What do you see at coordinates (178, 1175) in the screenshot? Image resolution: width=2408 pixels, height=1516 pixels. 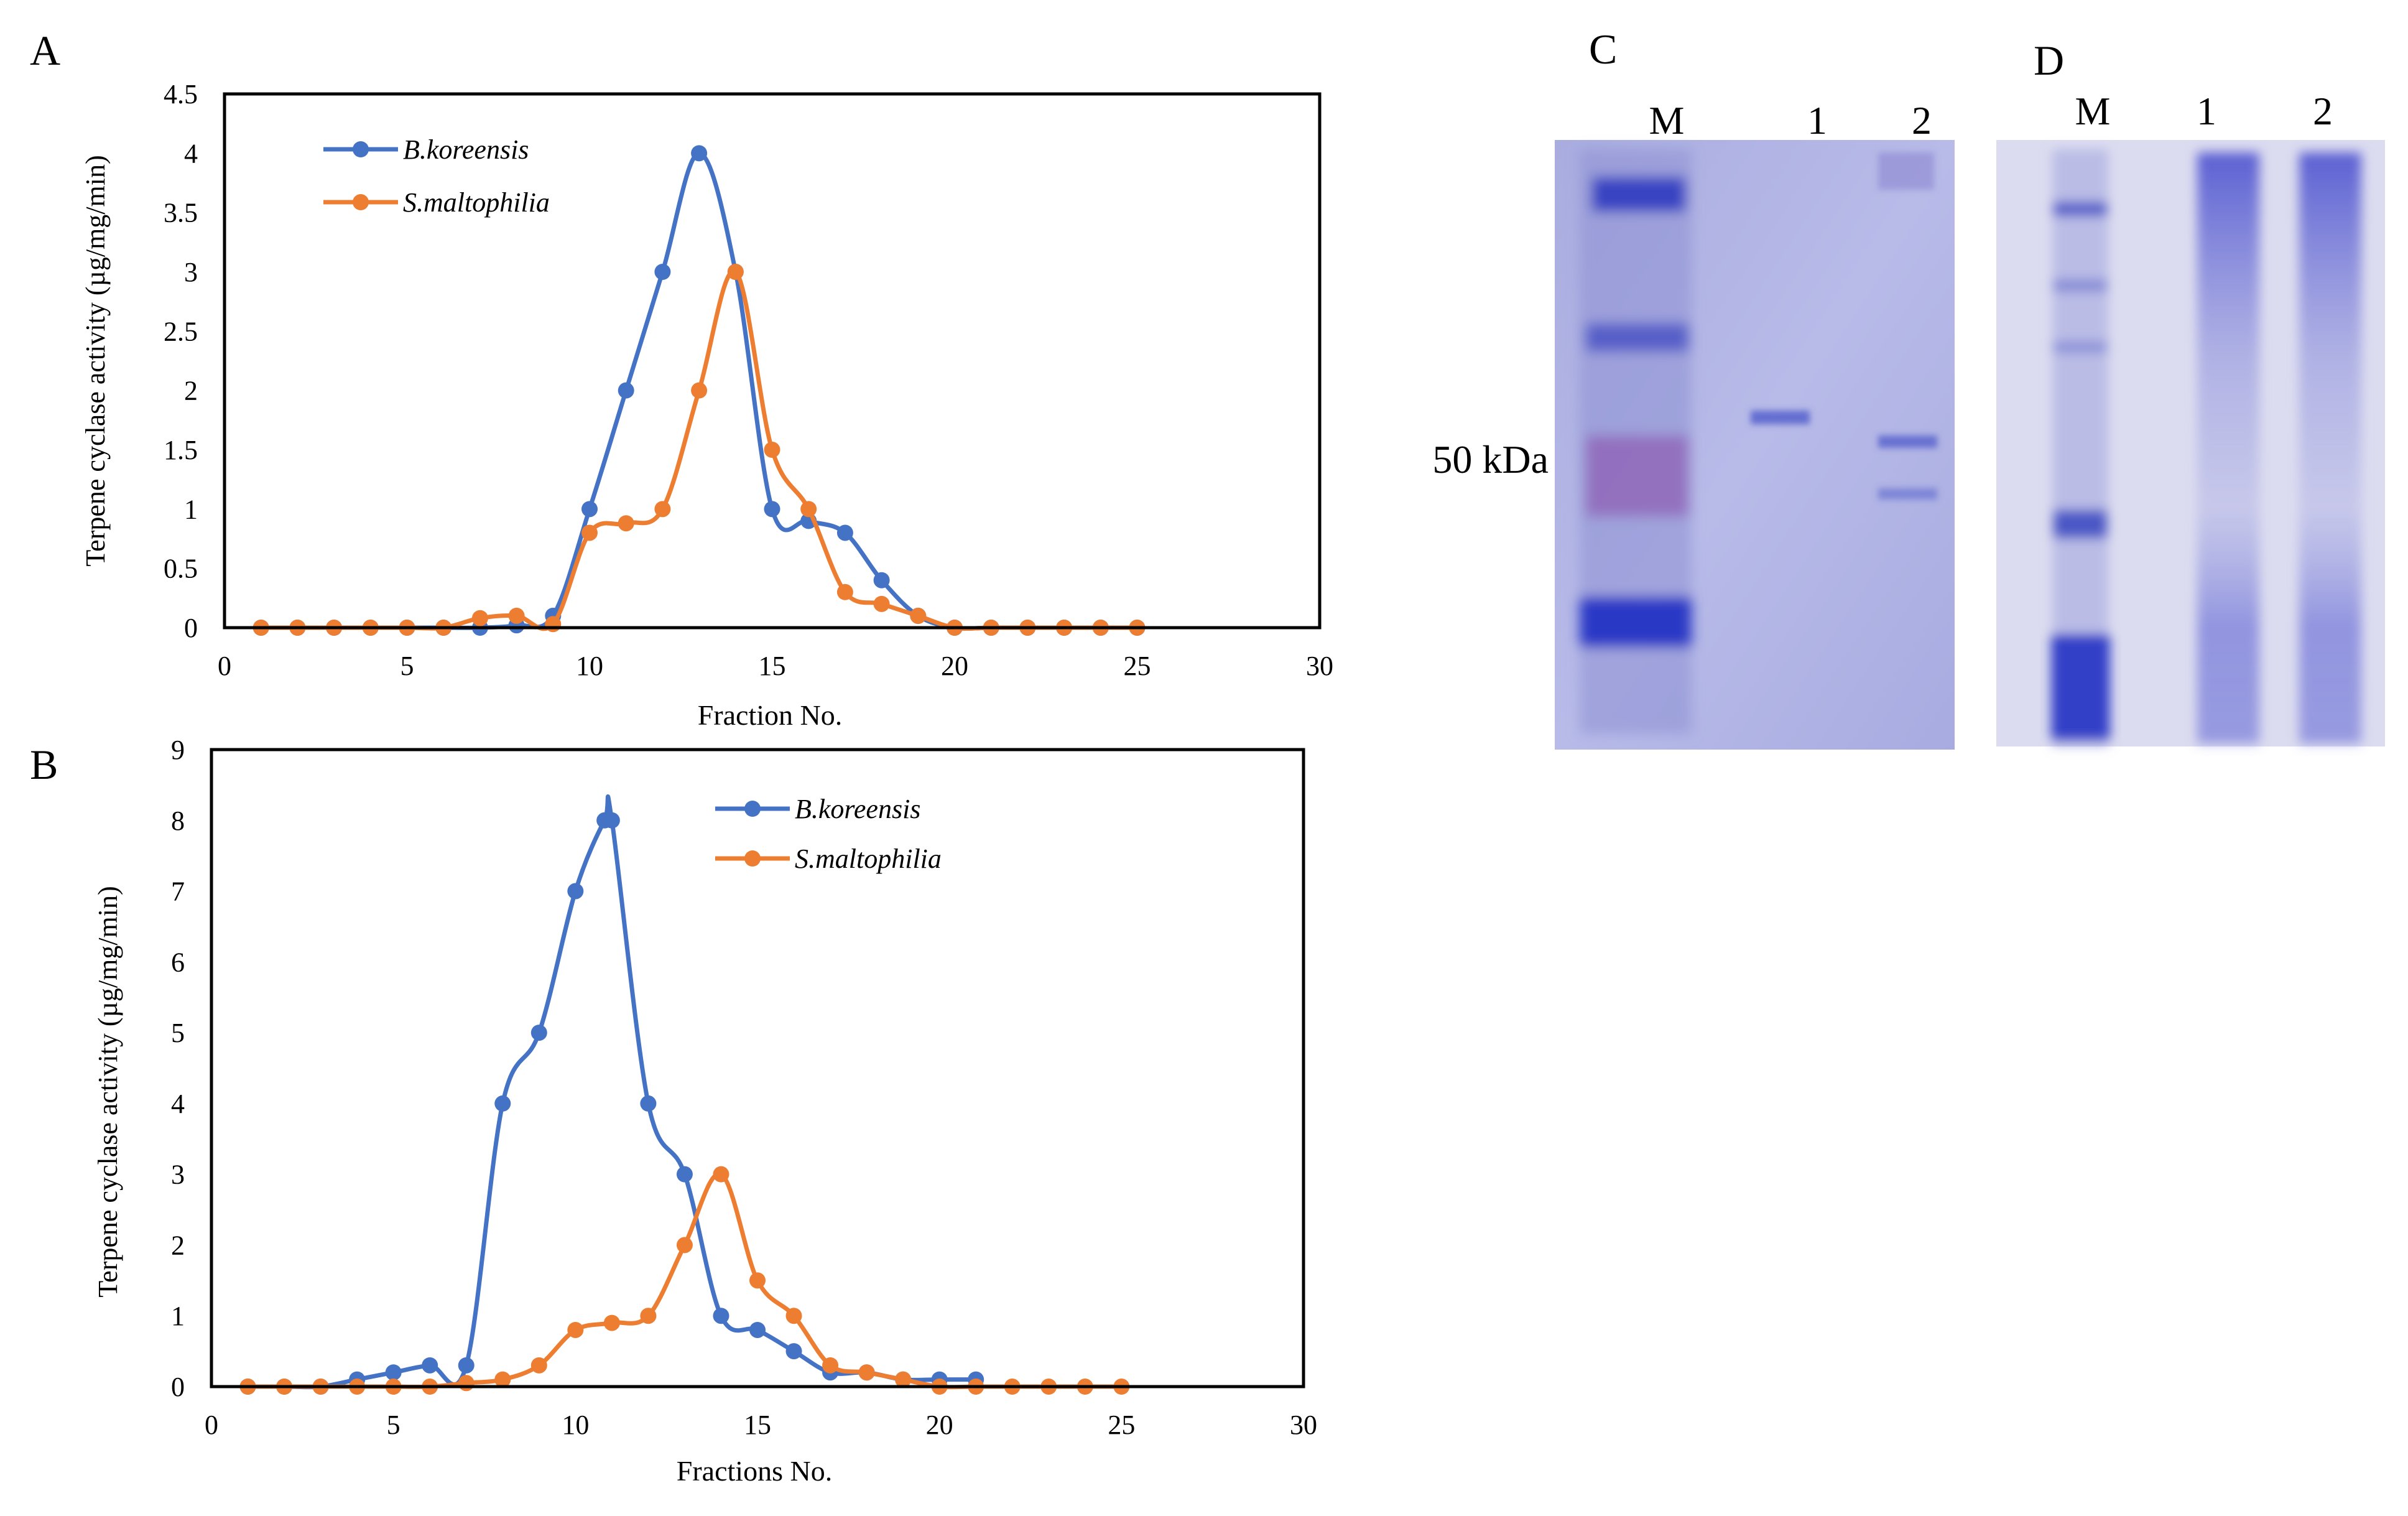 I see `chart-b-y-tick-label: 3` at bounding box center [178, 1175].